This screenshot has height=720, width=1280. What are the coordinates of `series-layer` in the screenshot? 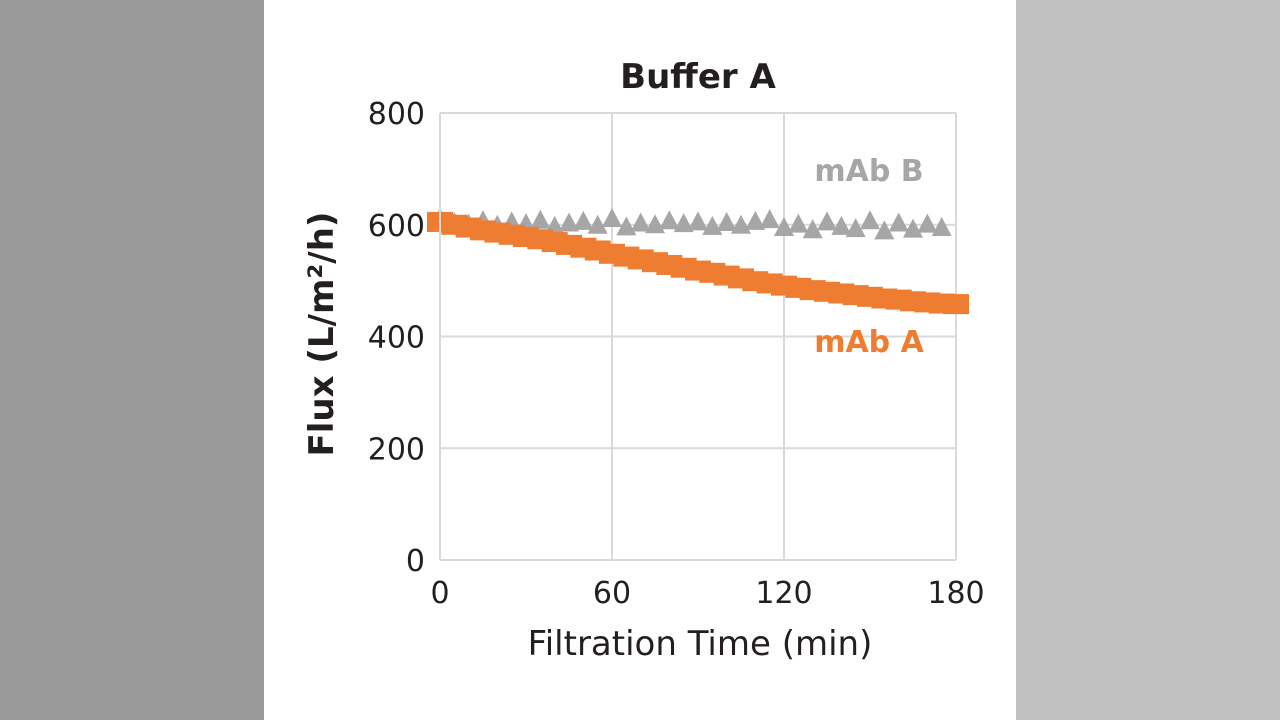 It's located at (698, 261).